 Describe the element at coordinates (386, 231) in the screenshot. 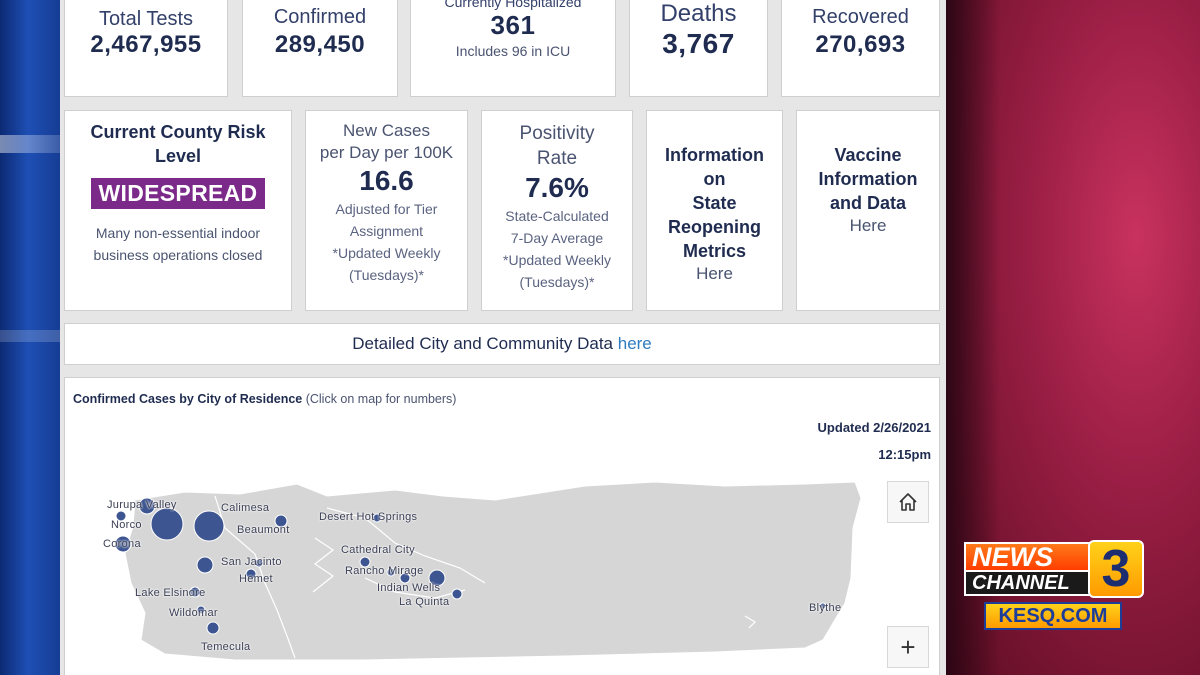

I see `new-cases-line2: Assignment` at that location.